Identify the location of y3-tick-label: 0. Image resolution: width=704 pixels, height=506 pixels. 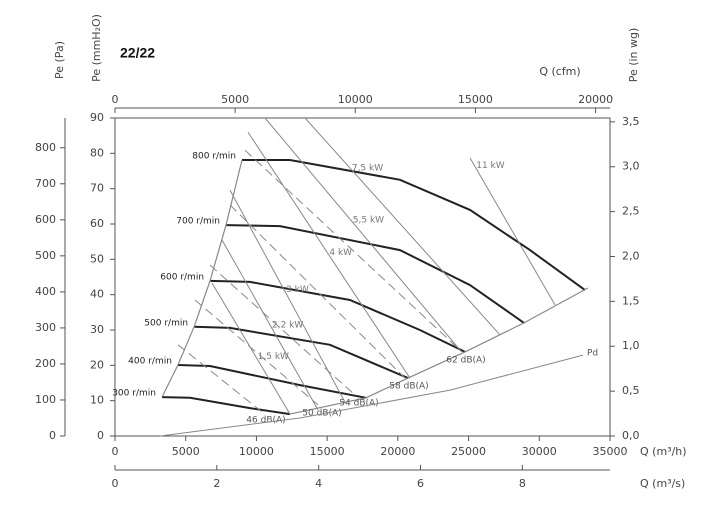
(52, 435).